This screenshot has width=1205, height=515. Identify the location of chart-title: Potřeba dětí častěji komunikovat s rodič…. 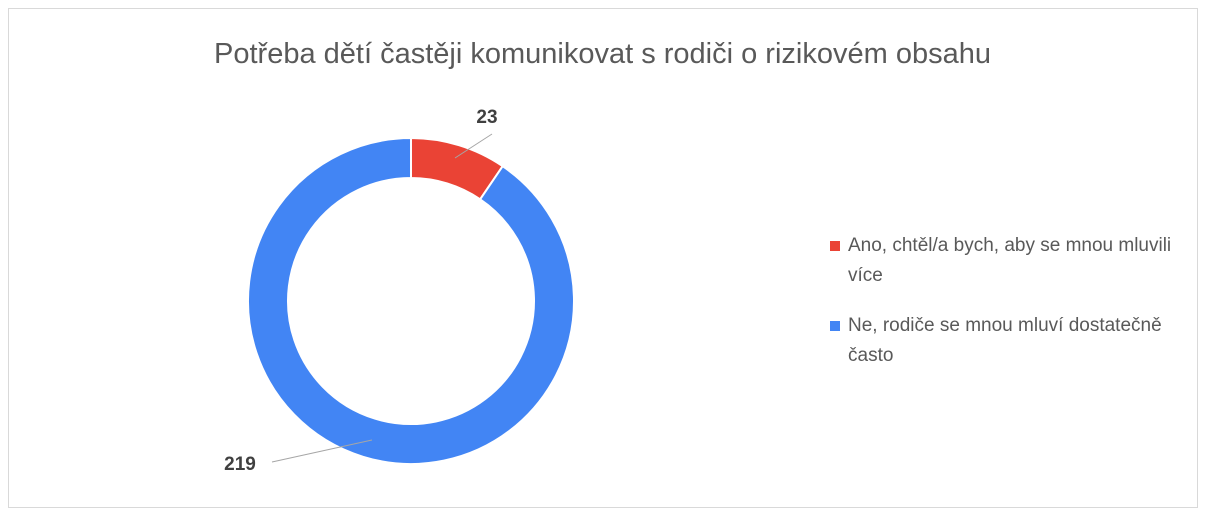
(602, 54).